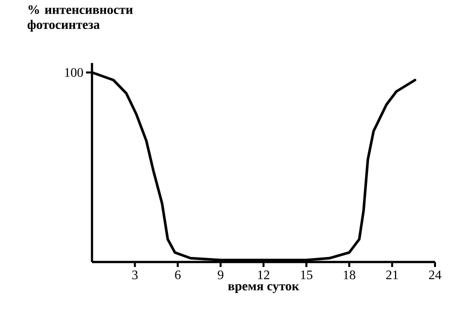 The image size is (473, 327). What do you see at coordinates (74, 72) in the screenshot?
I see `annotation: 100` at bounding box center [74, 72].